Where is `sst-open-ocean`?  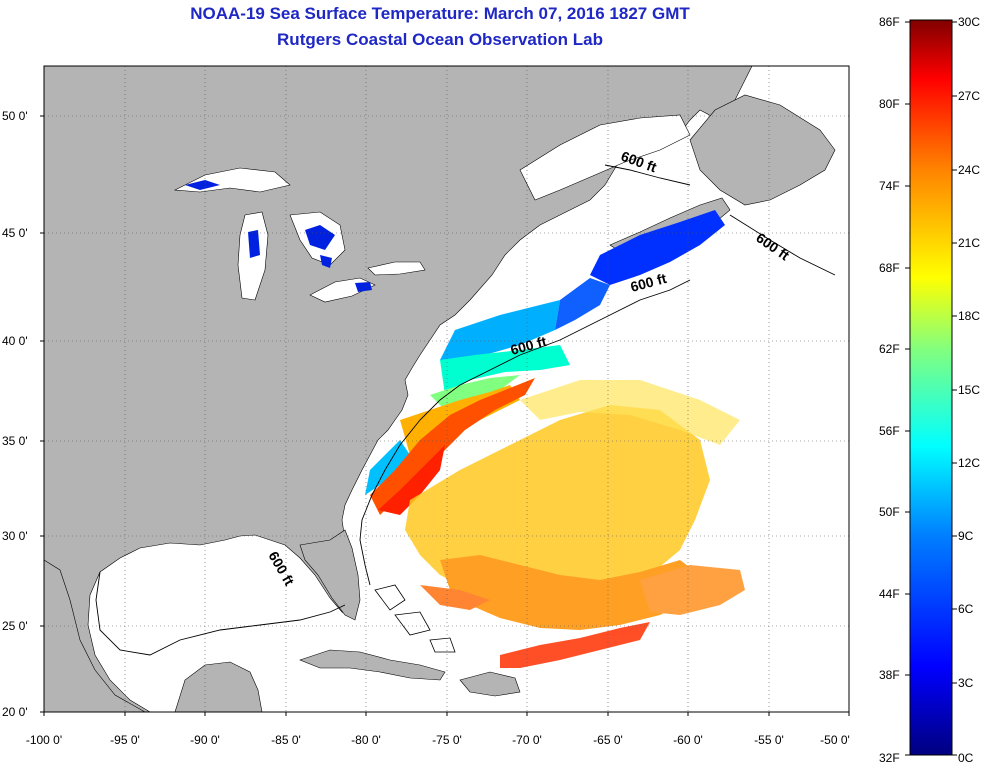 sst-open-ocean is located at coordinates (575, 524).